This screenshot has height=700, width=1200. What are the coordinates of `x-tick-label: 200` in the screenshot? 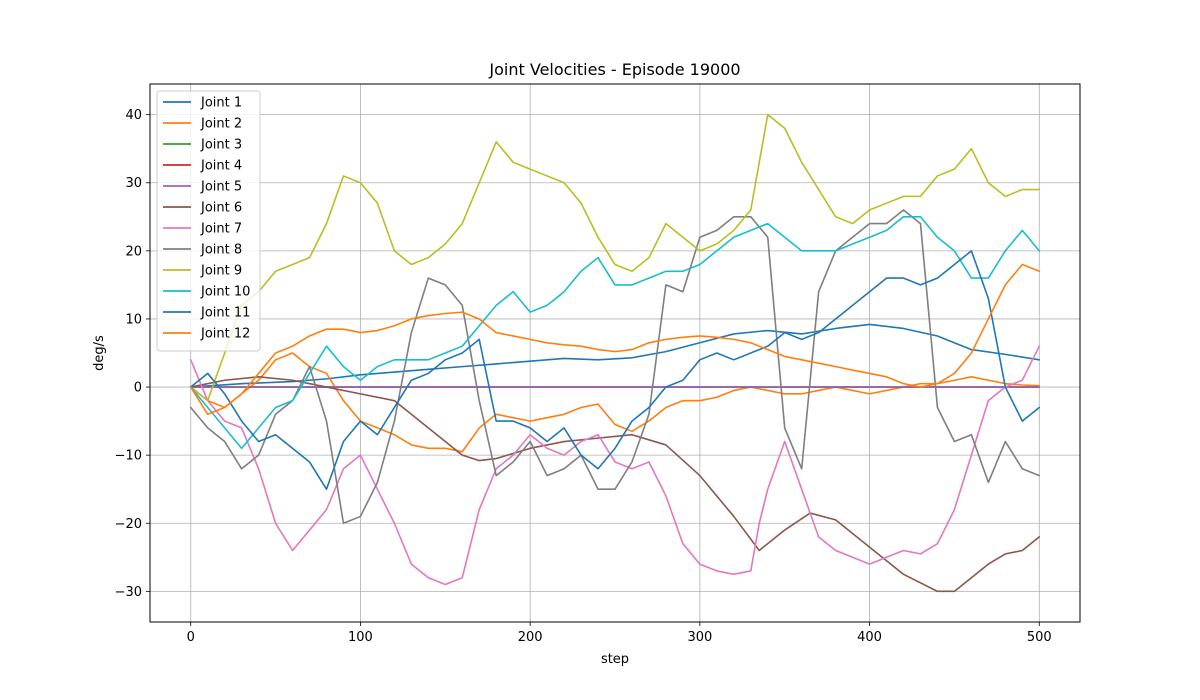 It's located at (530, 637).